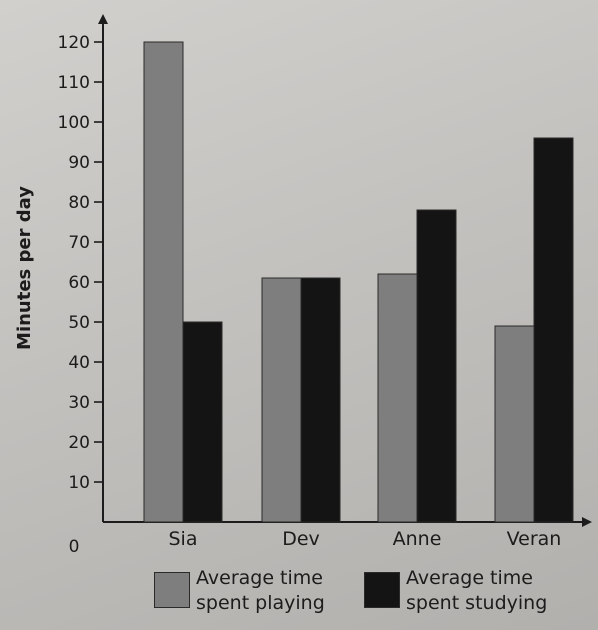 The image size is (598, 630). Describe the element at coordinates (79, 323) in the screenshot. I see `y-tick-label: 50` at that location.